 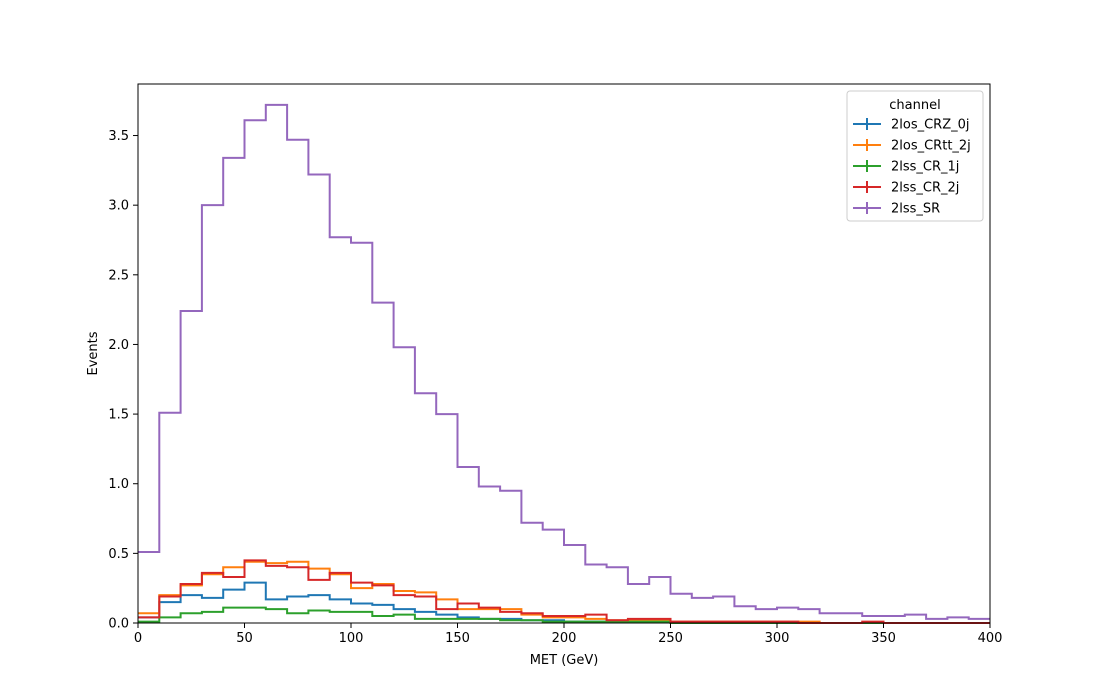 What do you see at coordinates (118, 624) in the screenshot?
I see `y-tick-label: 0.0` at bounding box center [118, 624].